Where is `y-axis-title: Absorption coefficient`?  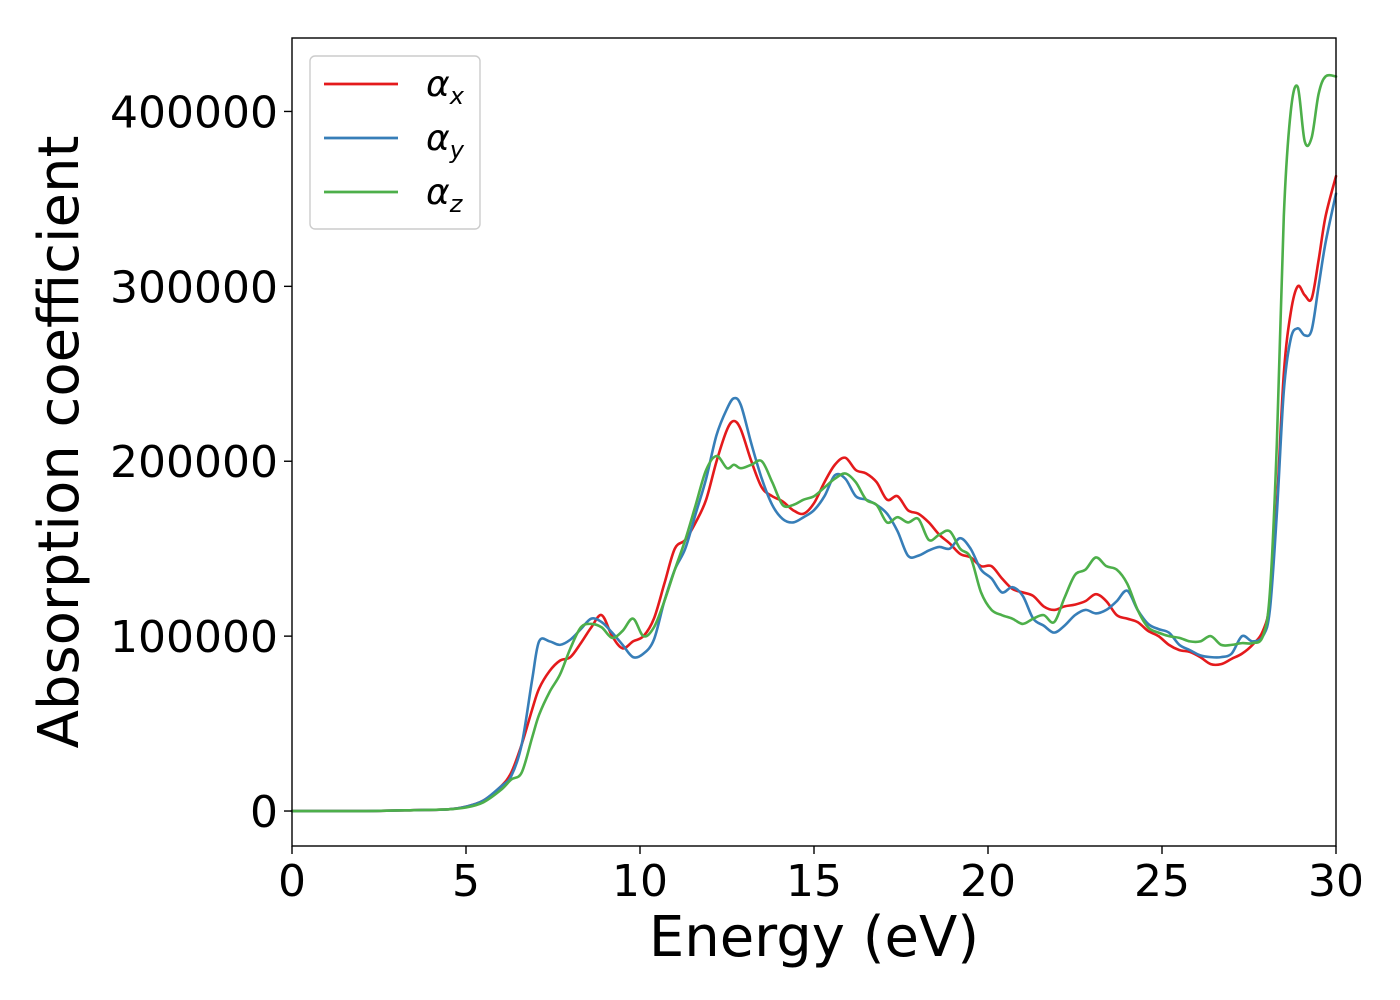
y-axis-title: Absorption coefficient is located at coordinates (59, 442).